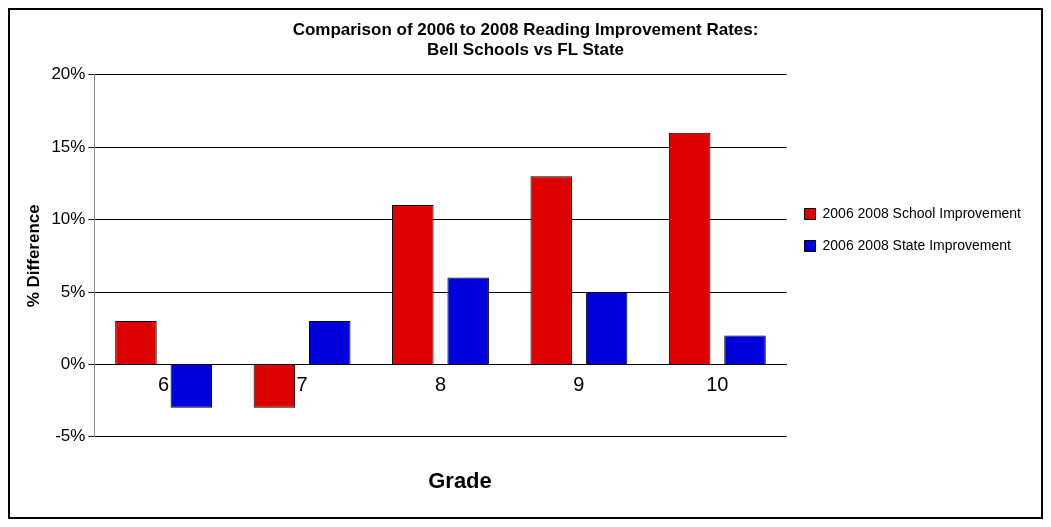 Image resolution: width=1051 pixels, height=527 pixels. Describe the element at coordinates (73, 291) in the screenshot. I see `y-tick-label: 5%` at that location.